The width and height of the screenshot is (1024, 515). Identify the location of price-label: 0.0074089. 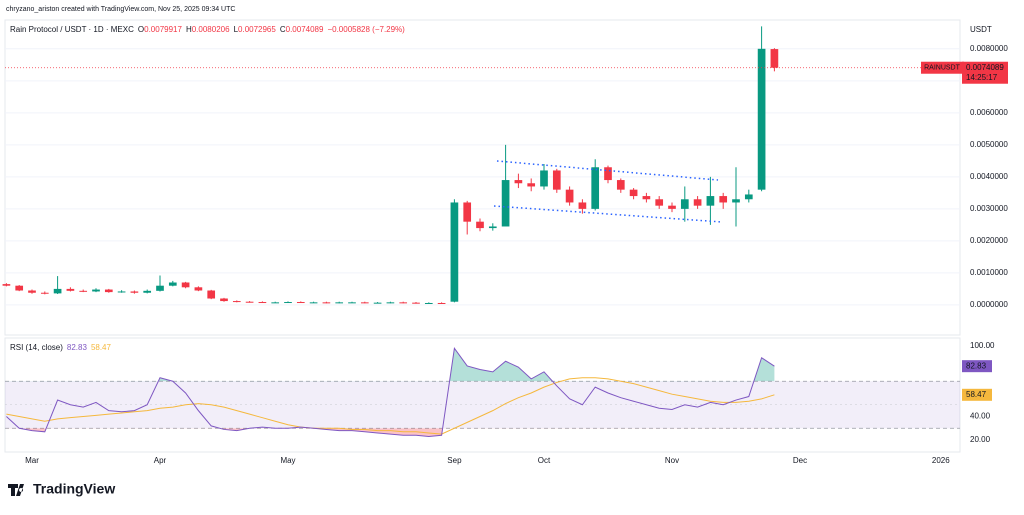
(985, 67).